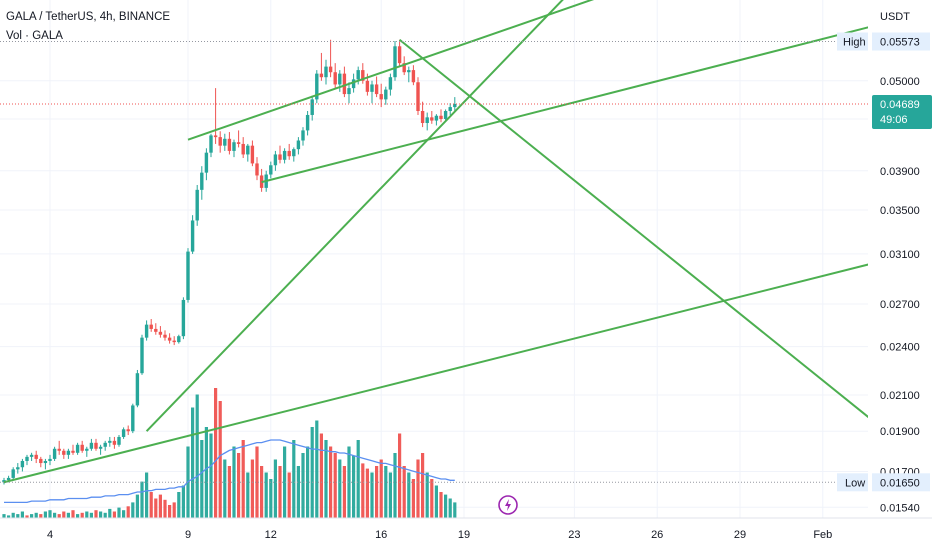  Describe the element at coordinates (894, 120) in the screenshot. I see `countdown: 49:06` at that location.